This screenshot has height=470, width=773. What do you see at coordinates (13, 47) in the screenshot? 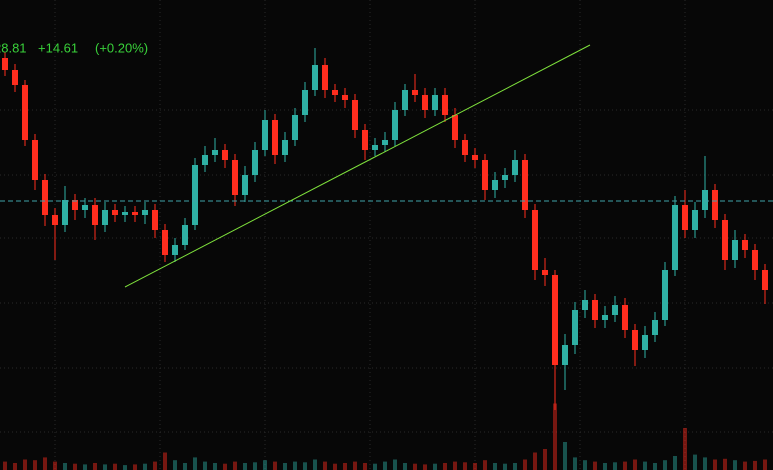
I see `quote-price: 28.81` at bounding box center [13, 47].